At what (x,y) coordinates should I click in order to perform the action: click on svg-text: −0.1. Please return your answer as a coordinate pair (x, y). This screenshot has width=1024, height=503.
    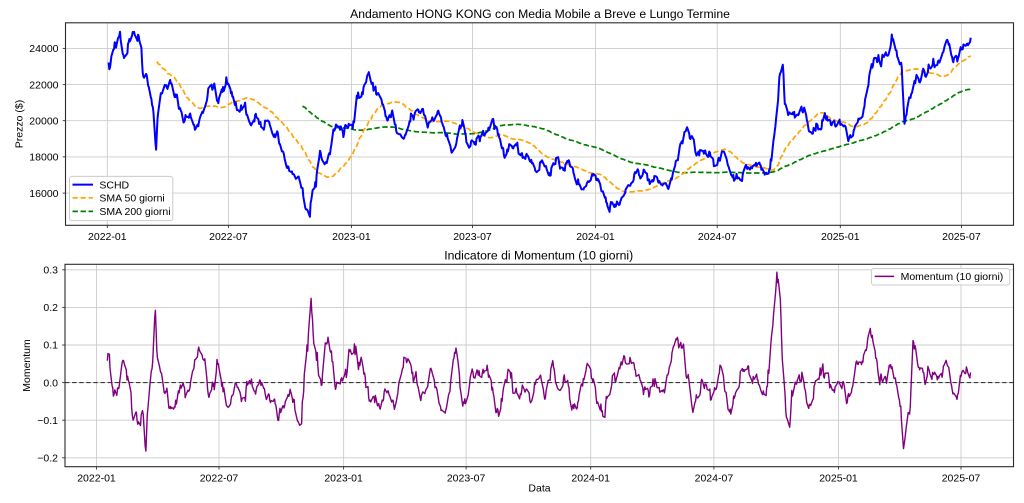
    Looking at the image, I should click on (47, 421).